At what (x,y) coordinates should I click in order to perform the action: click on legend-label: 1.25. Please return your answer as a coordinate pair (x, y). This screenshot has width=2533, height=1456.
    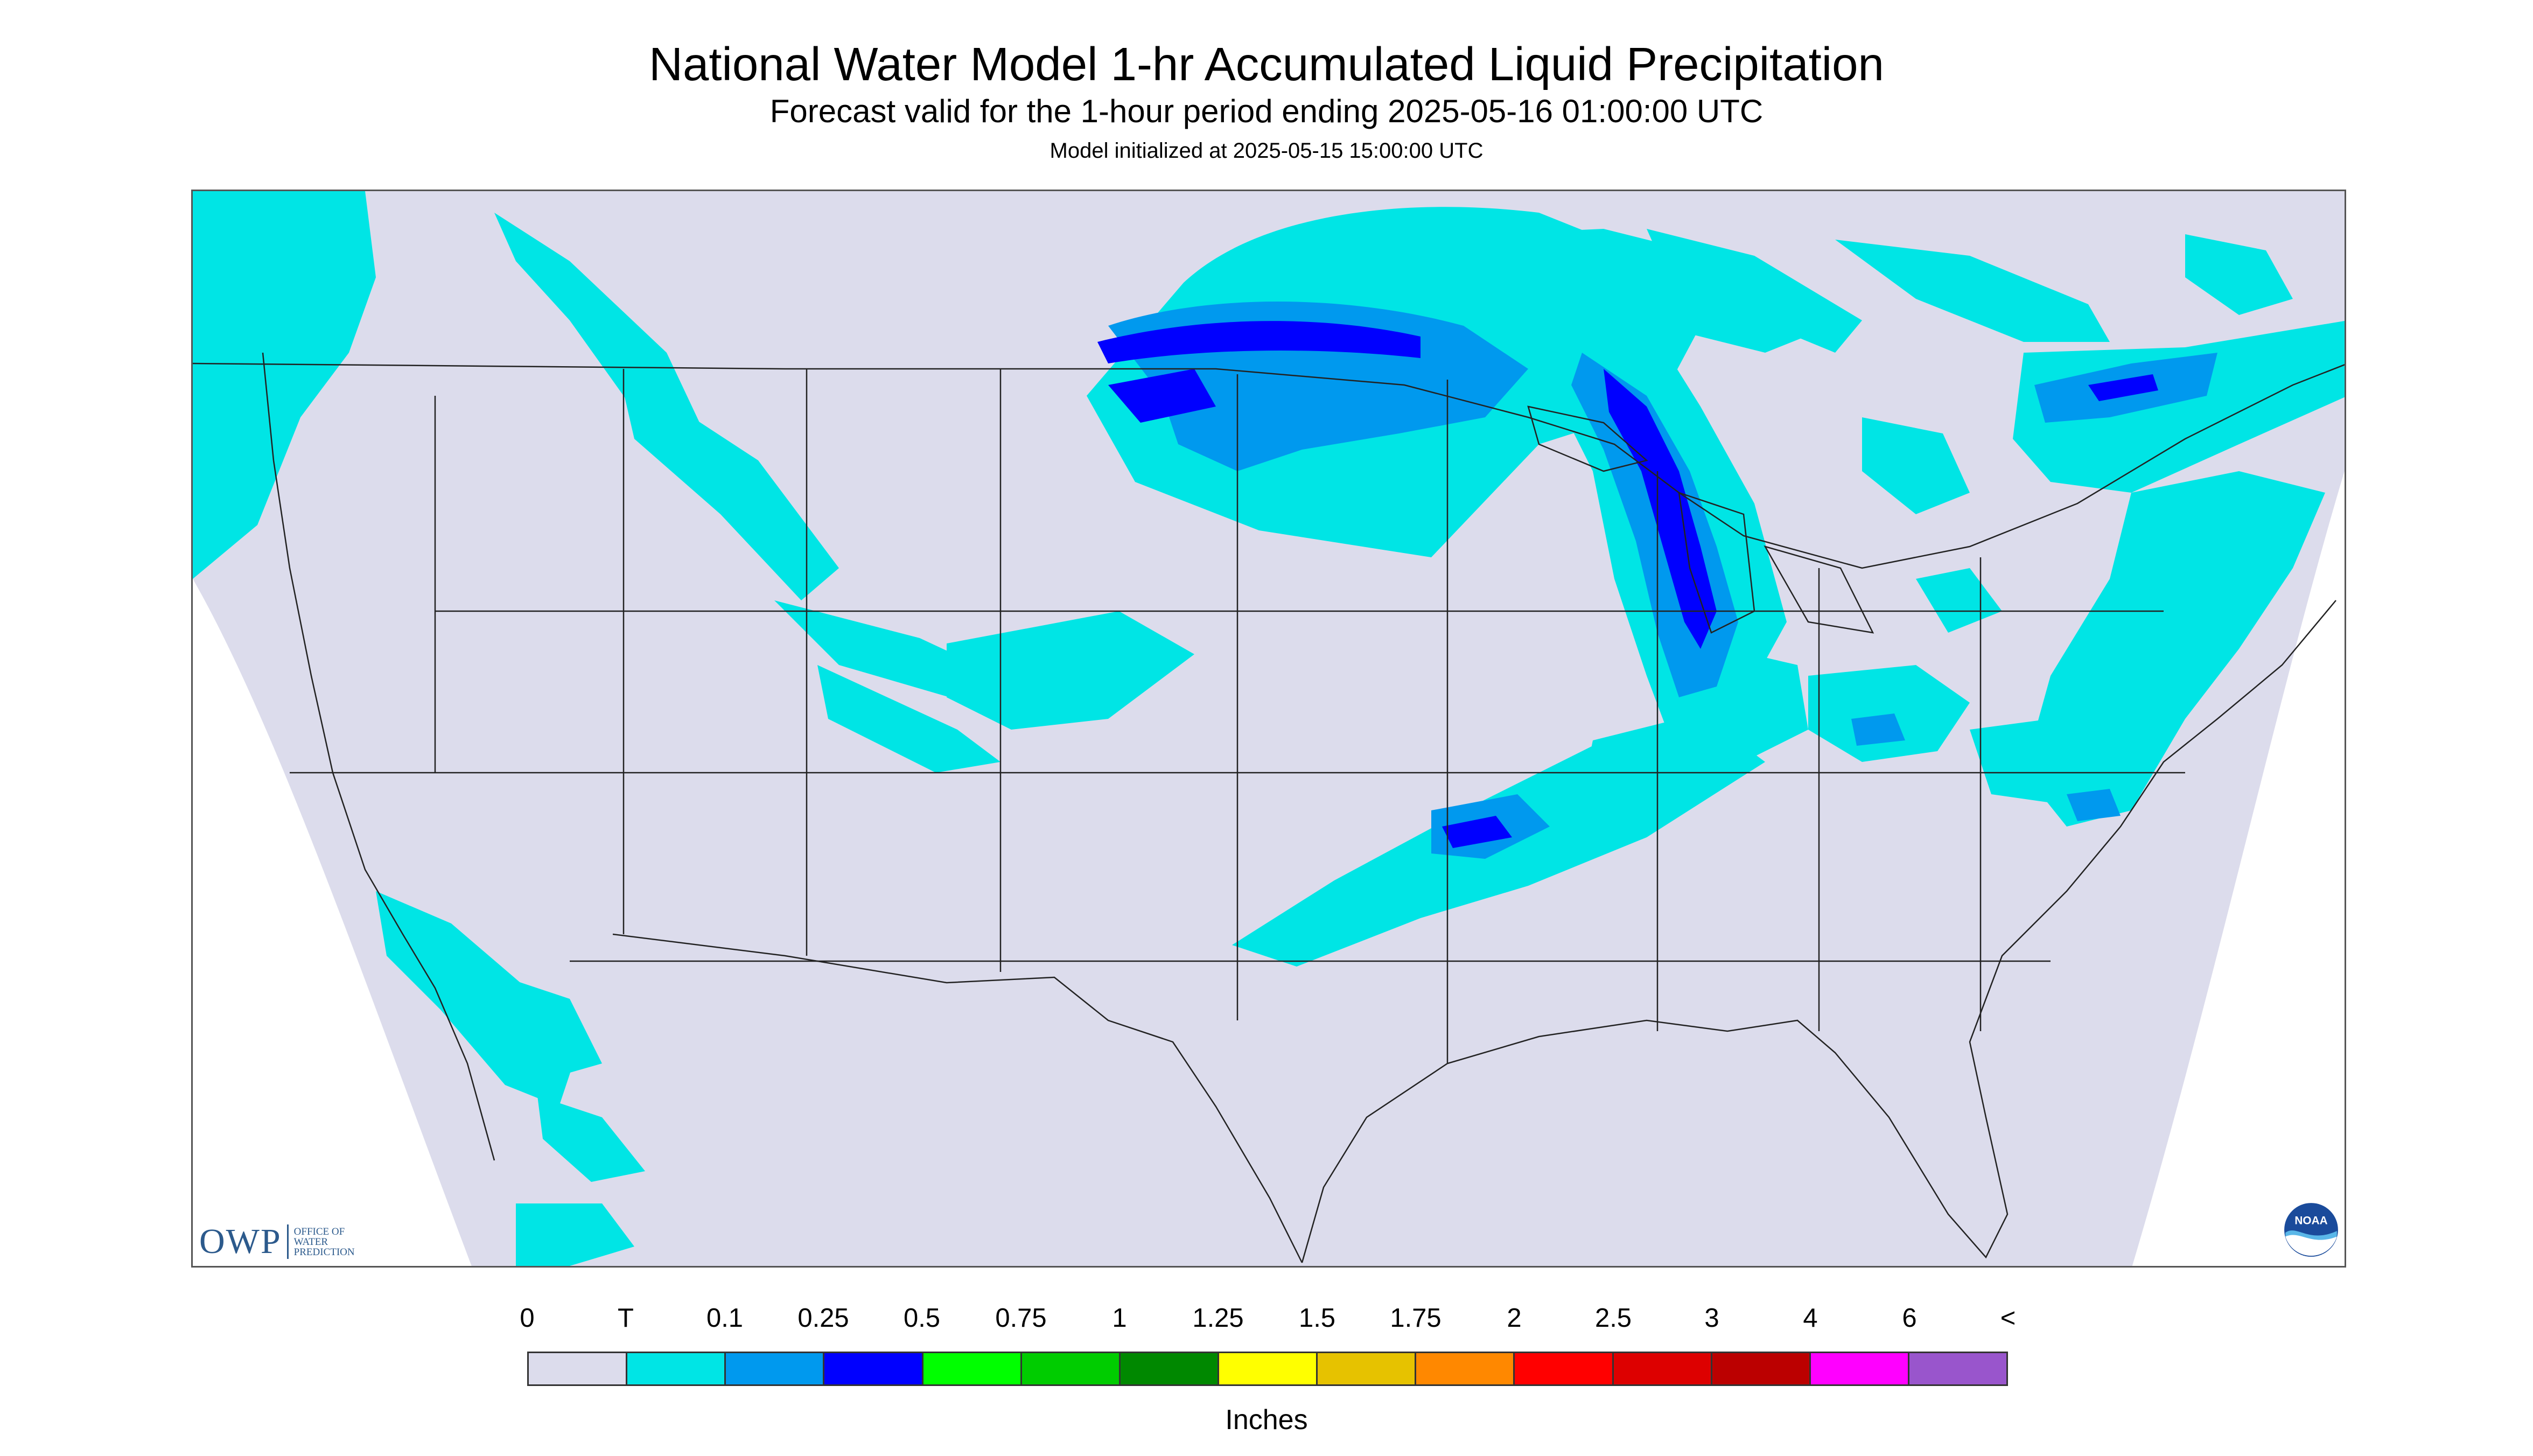
    Looking at the image, I should click on (1218, 1318).